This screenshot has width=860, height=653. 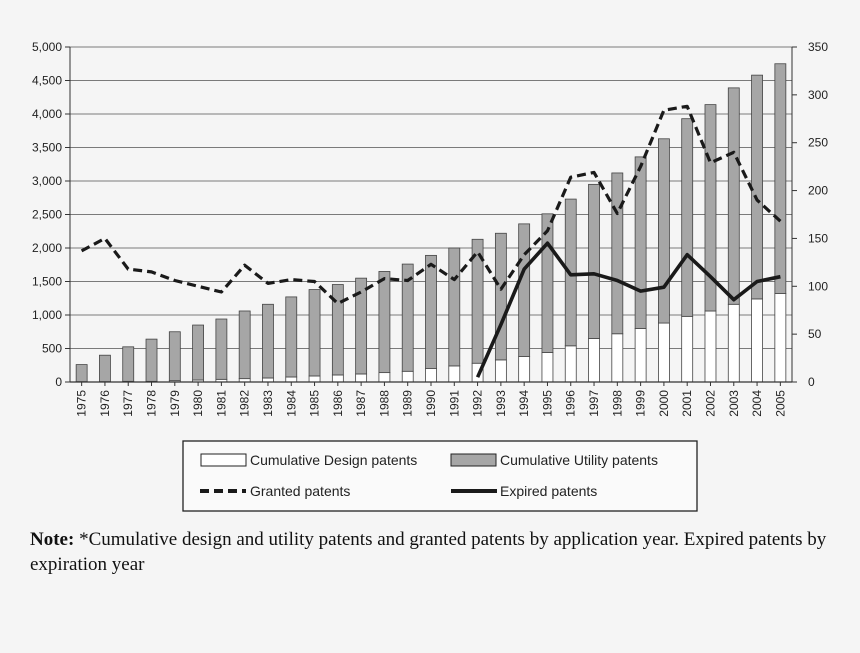 I want to click on x-tick-label: 1981, so click(x=221, y=403).